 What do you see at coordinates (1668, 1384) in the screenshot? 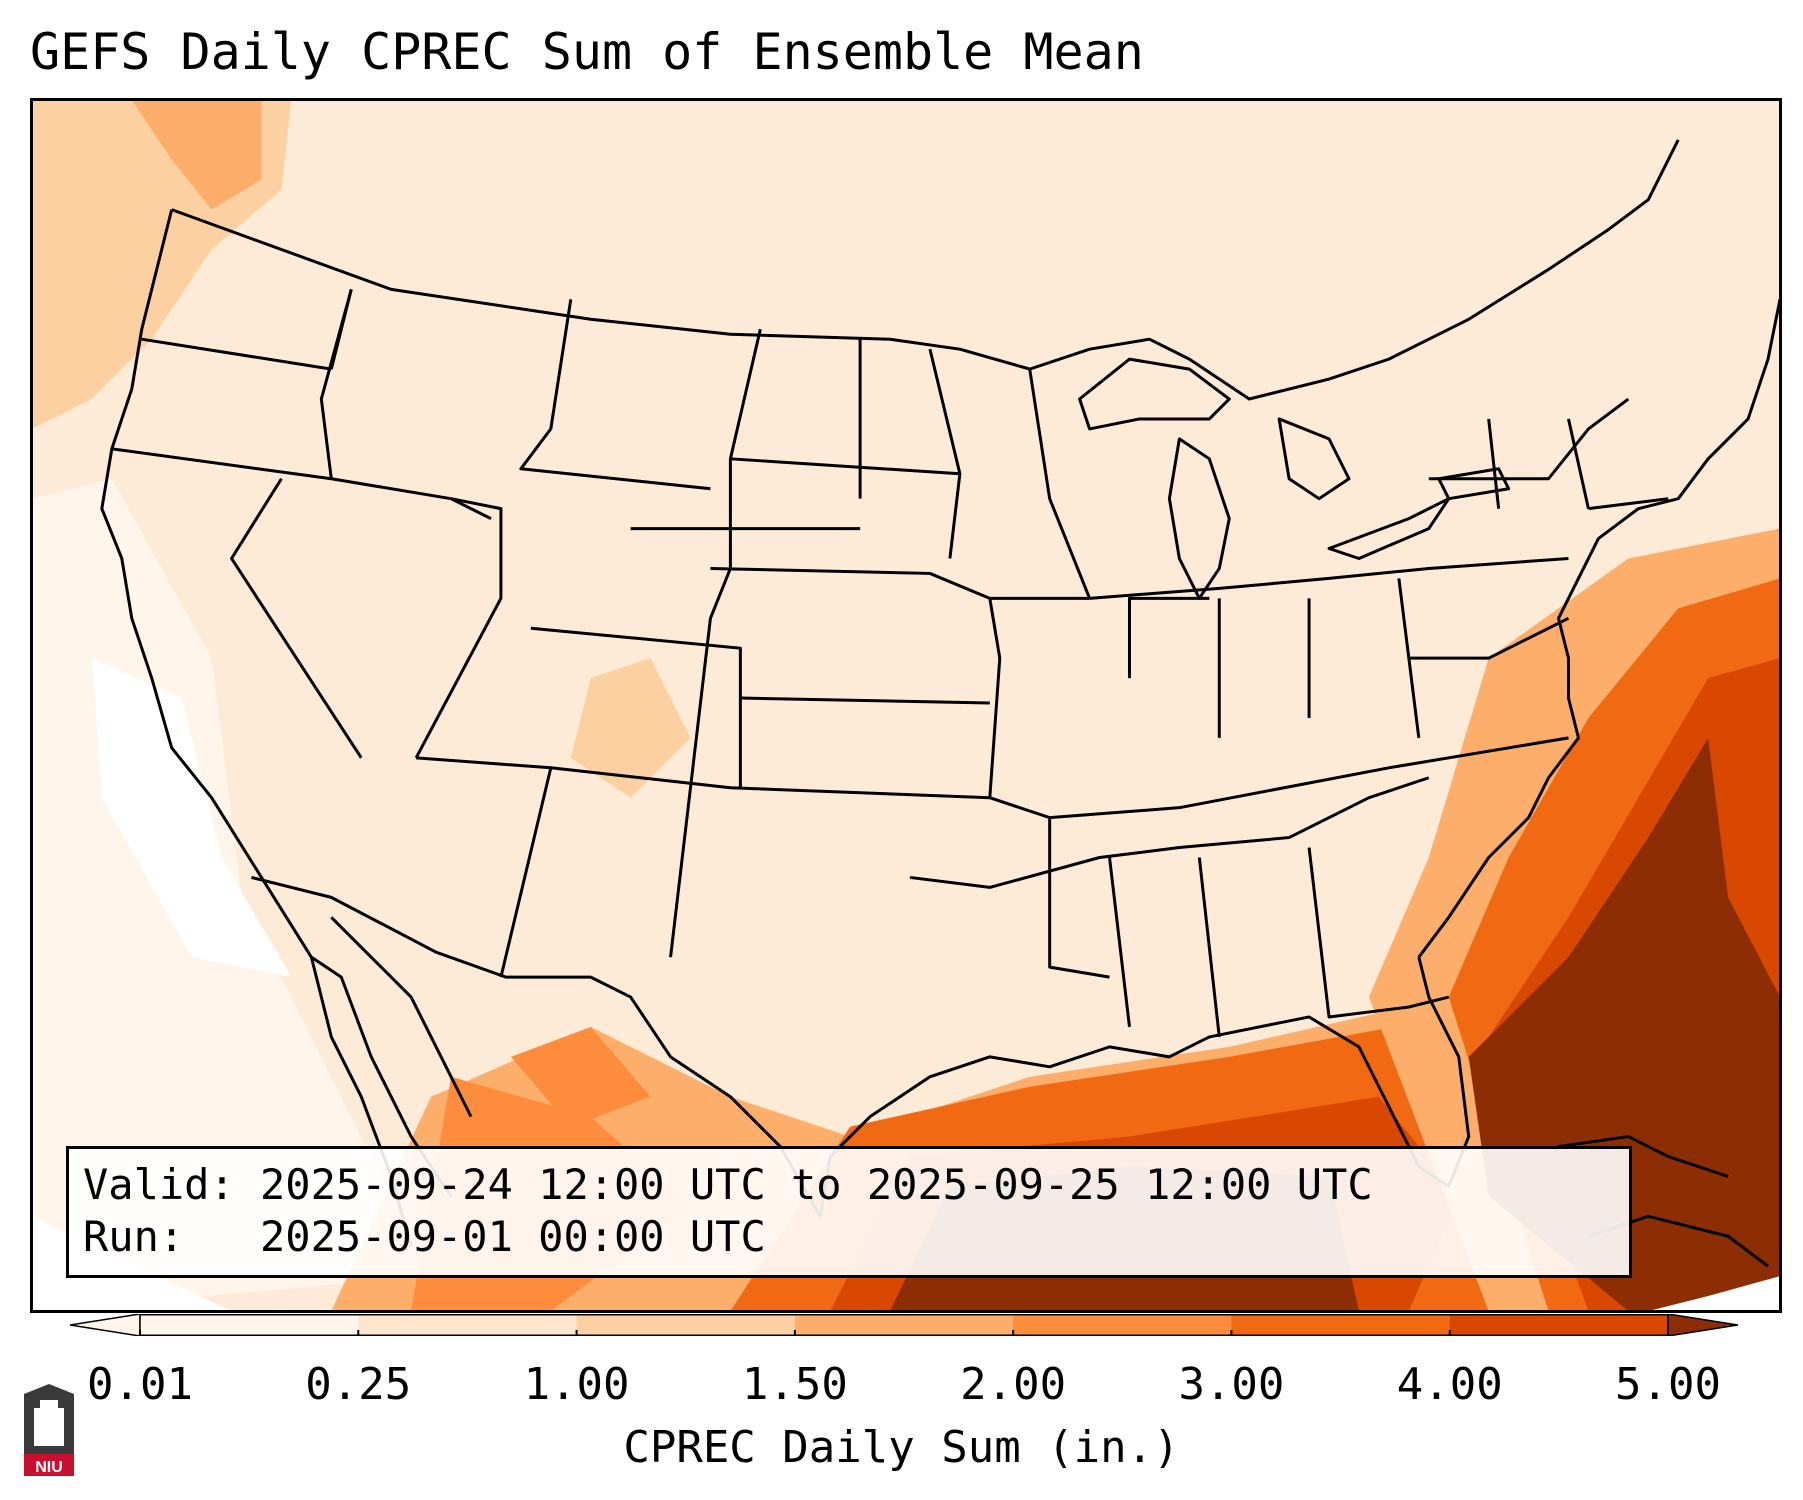
I see `colorbar-tick-label: 5.00` at bounding box center [1668, 1384].